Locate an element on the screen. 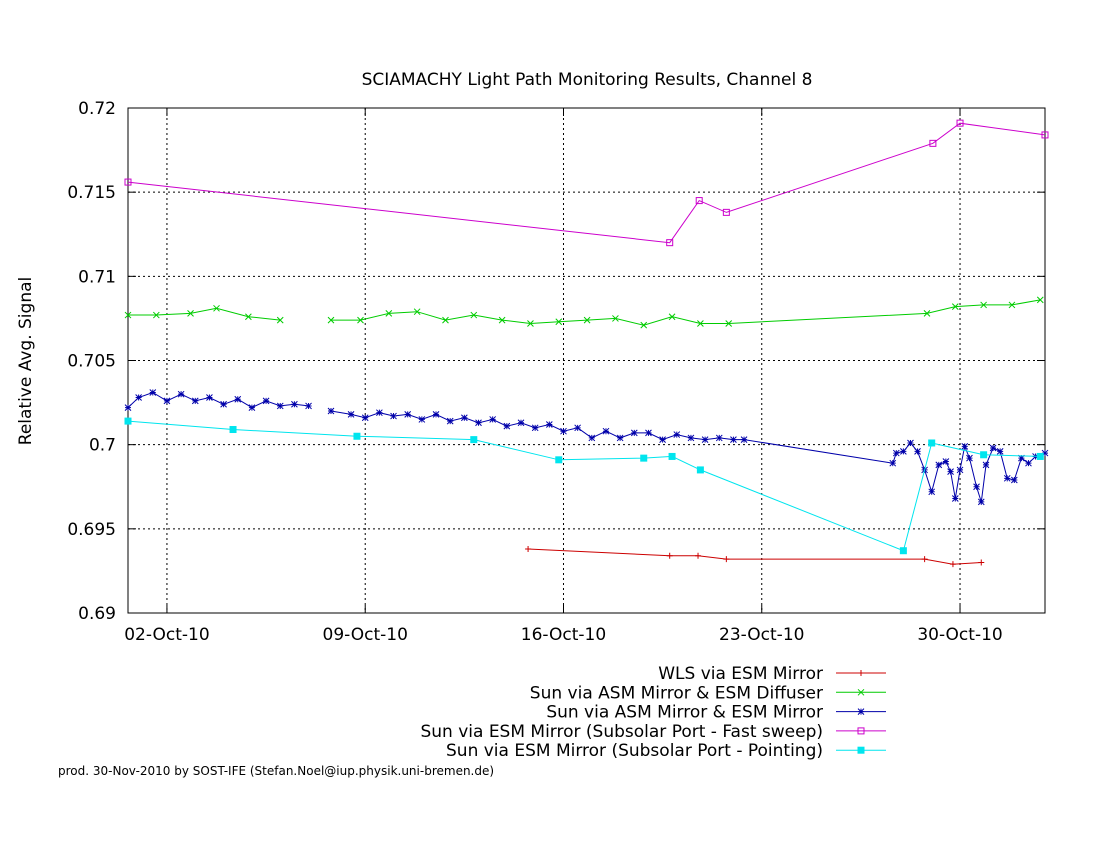 The image size is (1100, 850). y-tick-label: 0.71 is located at coordinates (97, 277).